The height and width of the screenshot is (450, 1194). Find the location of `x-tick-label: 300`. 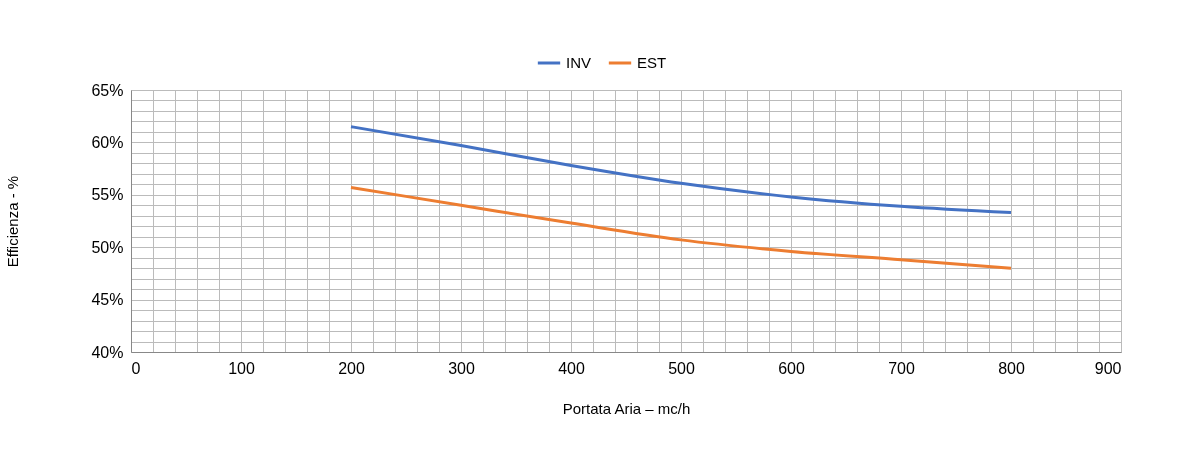

x-tick-label: 300 is located at coordinates (461, 368).